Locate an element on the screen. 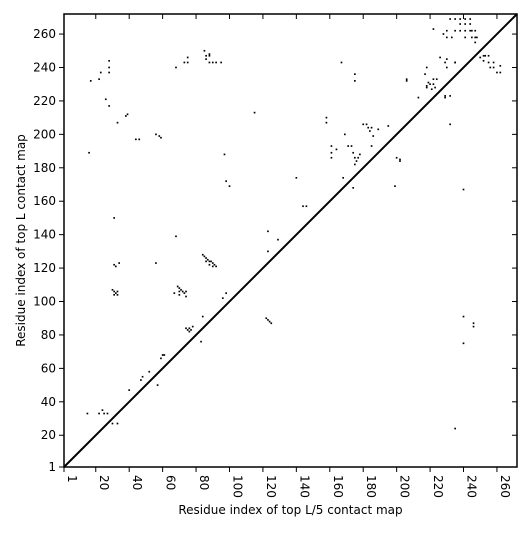 The image size is (531, 535). x-tick-label: 200 is located at coordinates (405, 486).